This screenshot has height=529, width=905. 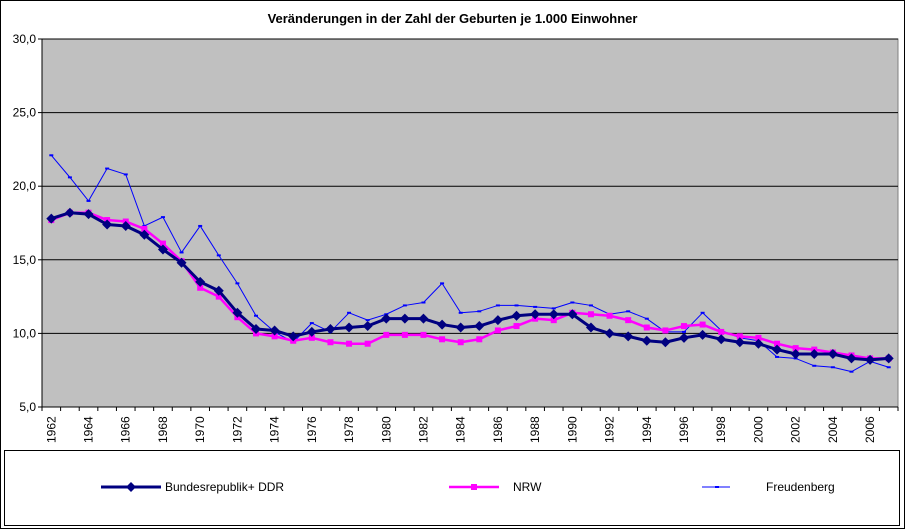 I want to click on x-tick-label: 1968, so click(x=163, y=429).